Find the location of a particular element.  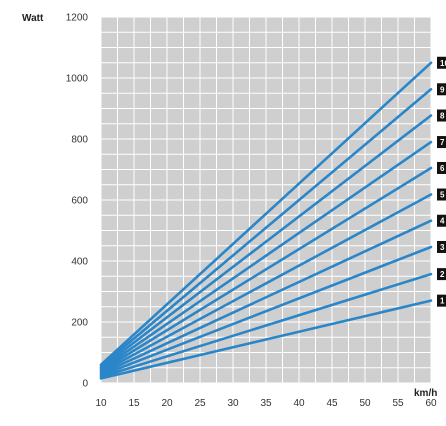

series-badge-label: 10 is located at coordinates (443, 63).